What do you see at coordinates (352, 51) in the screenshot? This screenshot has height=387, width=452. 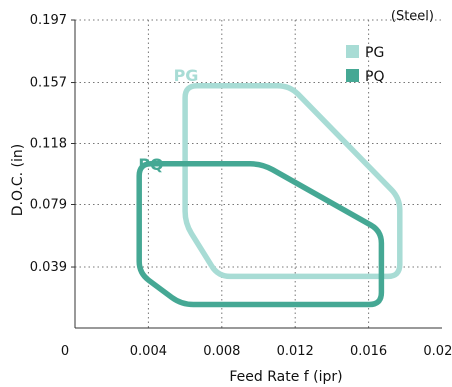 I see `legend-swatch-pg` at bounding box center [352, 51].